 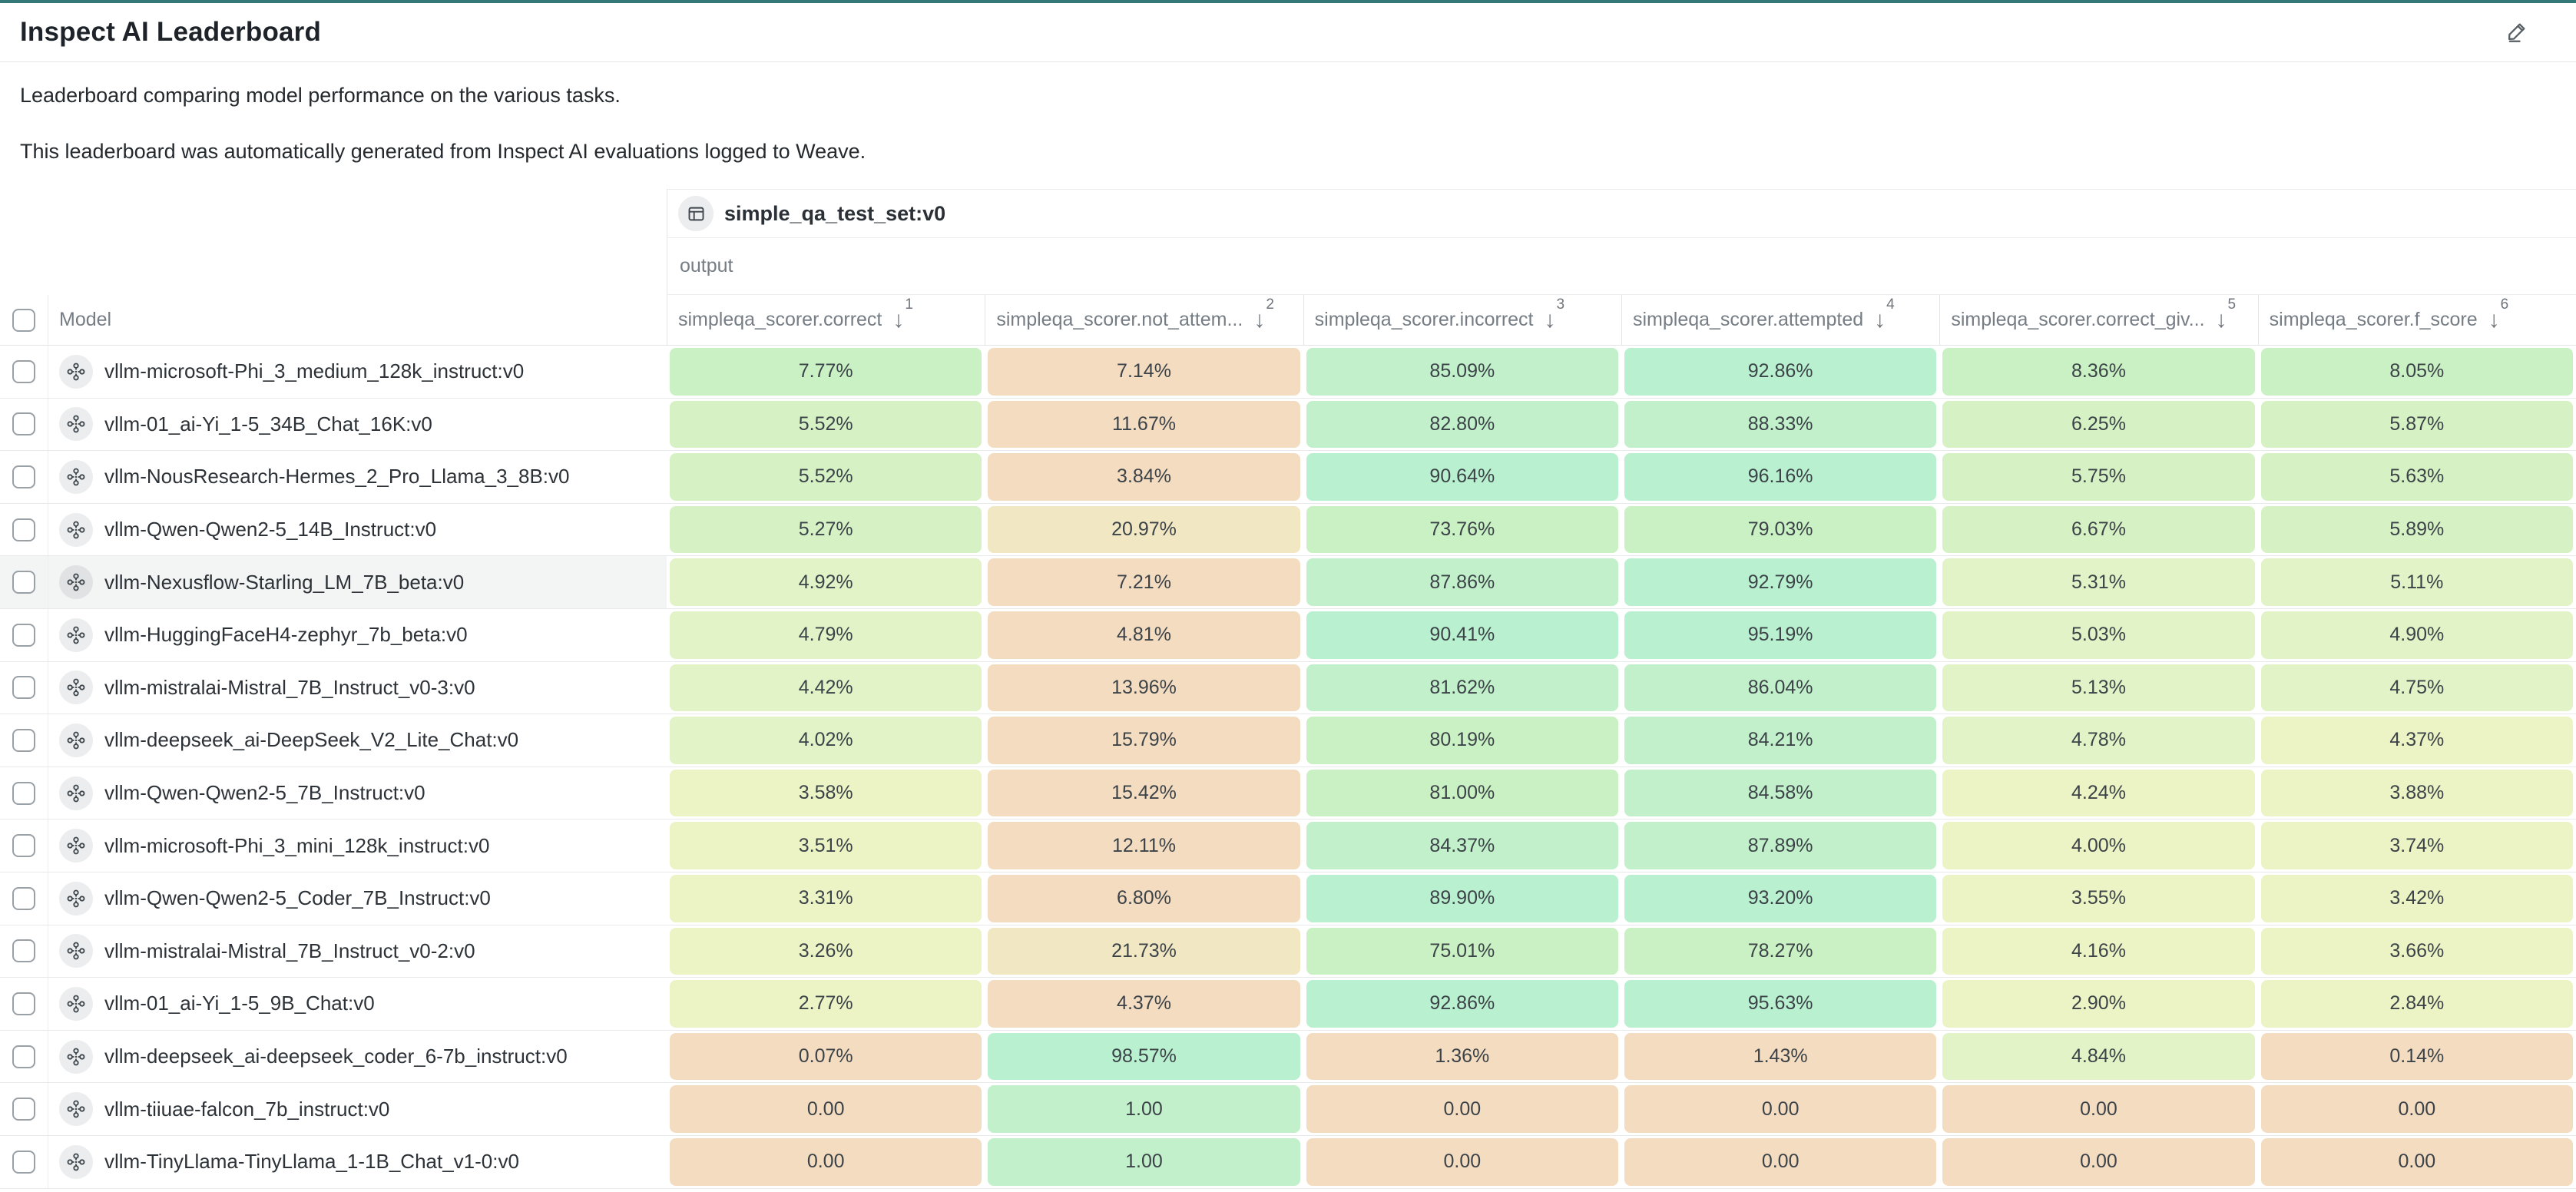 I want to click on score-cell: 4.92%, so click(x=826, y=582).